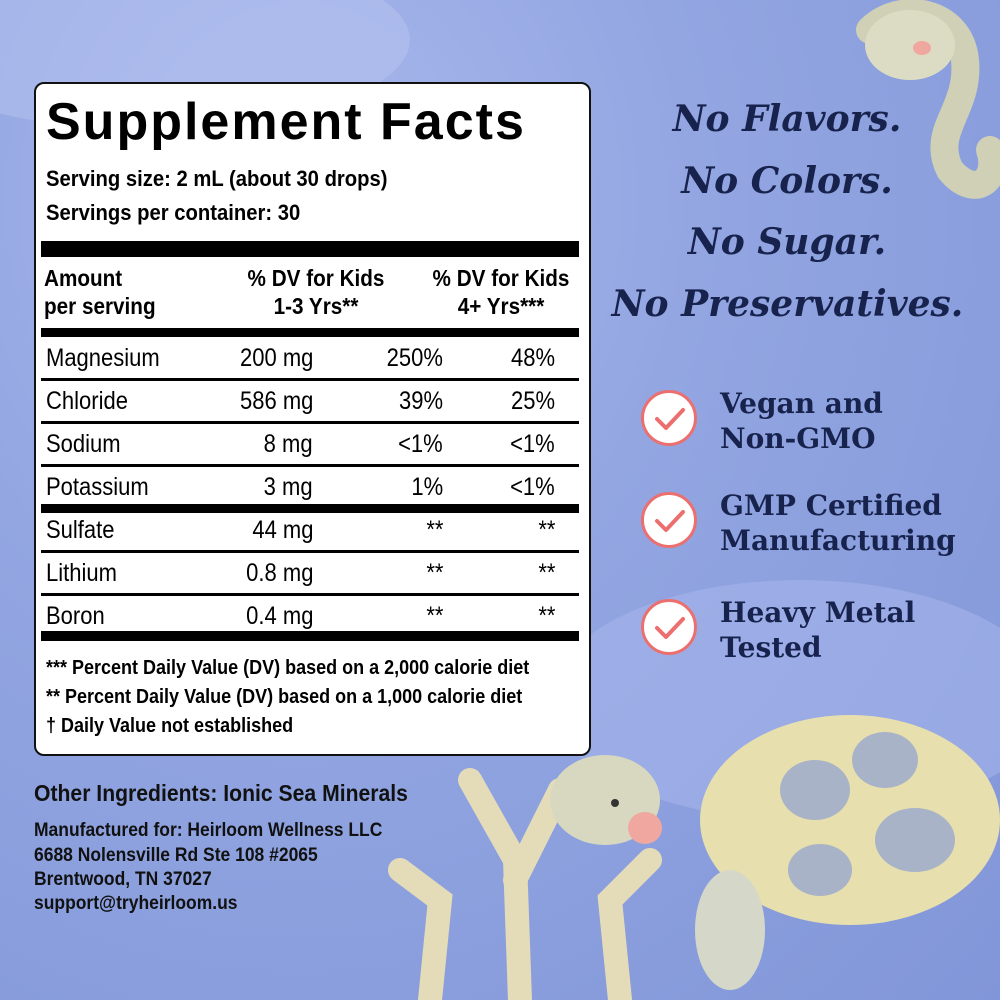 The width and height of the screenshot is (1000, 1000). Describe the element at coordinates (414, 358) in the screenshot. I see `dv-kids-1-3: 250%` at that location.